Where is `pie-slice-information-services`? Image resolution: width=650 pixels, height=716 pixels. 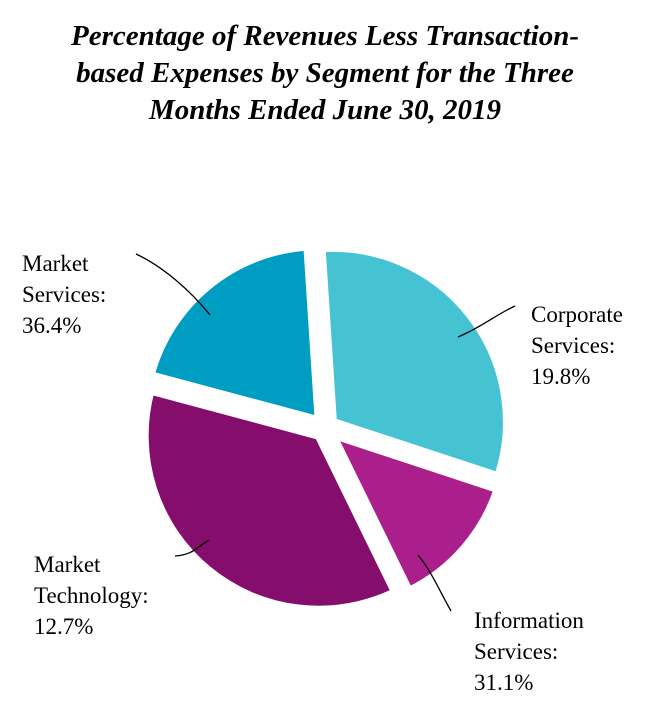 pie-slice-information-services is located at coordinates (414, 362).